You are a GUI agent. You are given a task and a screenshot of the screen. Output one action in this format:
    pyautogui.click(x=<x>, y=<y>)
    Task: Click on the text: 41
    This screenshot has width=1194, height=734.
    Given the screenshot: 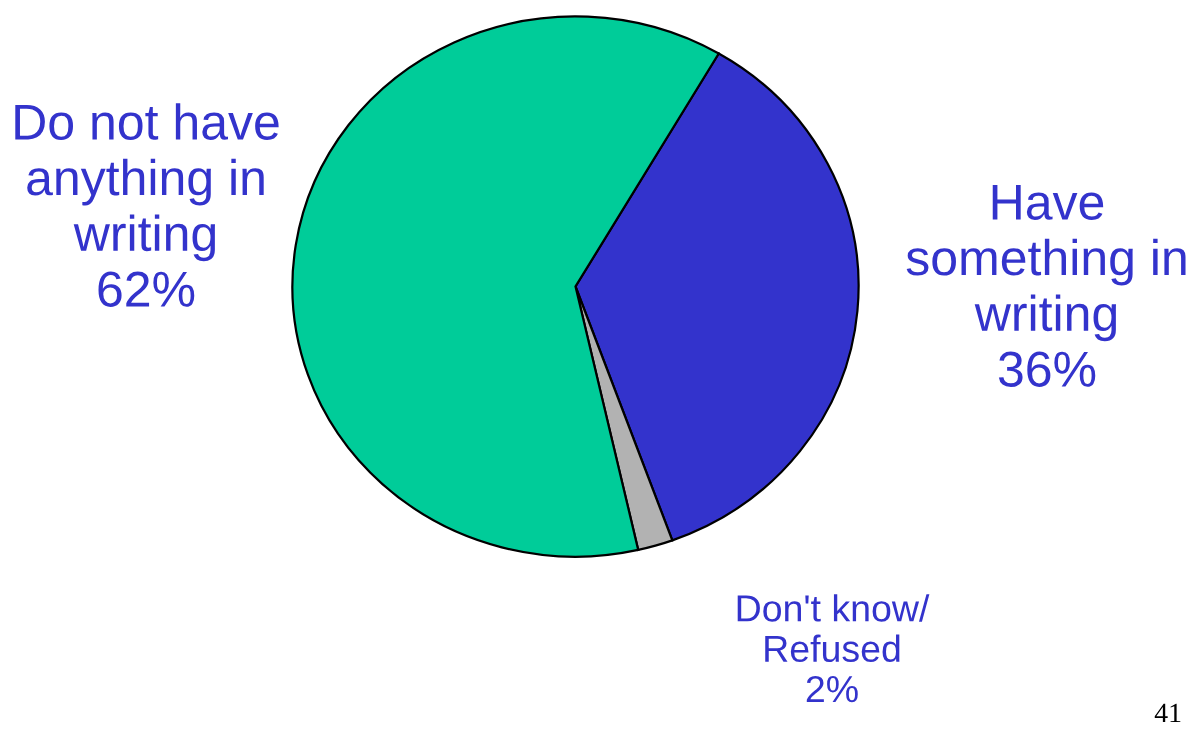 What is the action you would take?
    pyautogui.click(x=1167, y=713)
    